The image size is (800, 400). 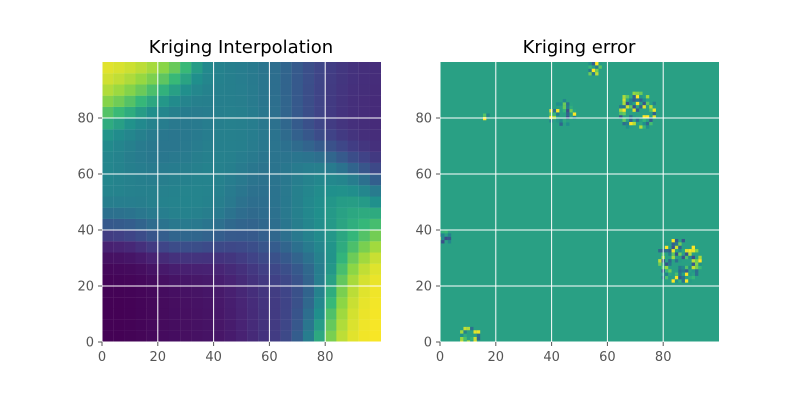 What do you see at coordinates (428, 343) in the screenshot?
I see `y-tick-label: 0` at bounding box center [428, 343].